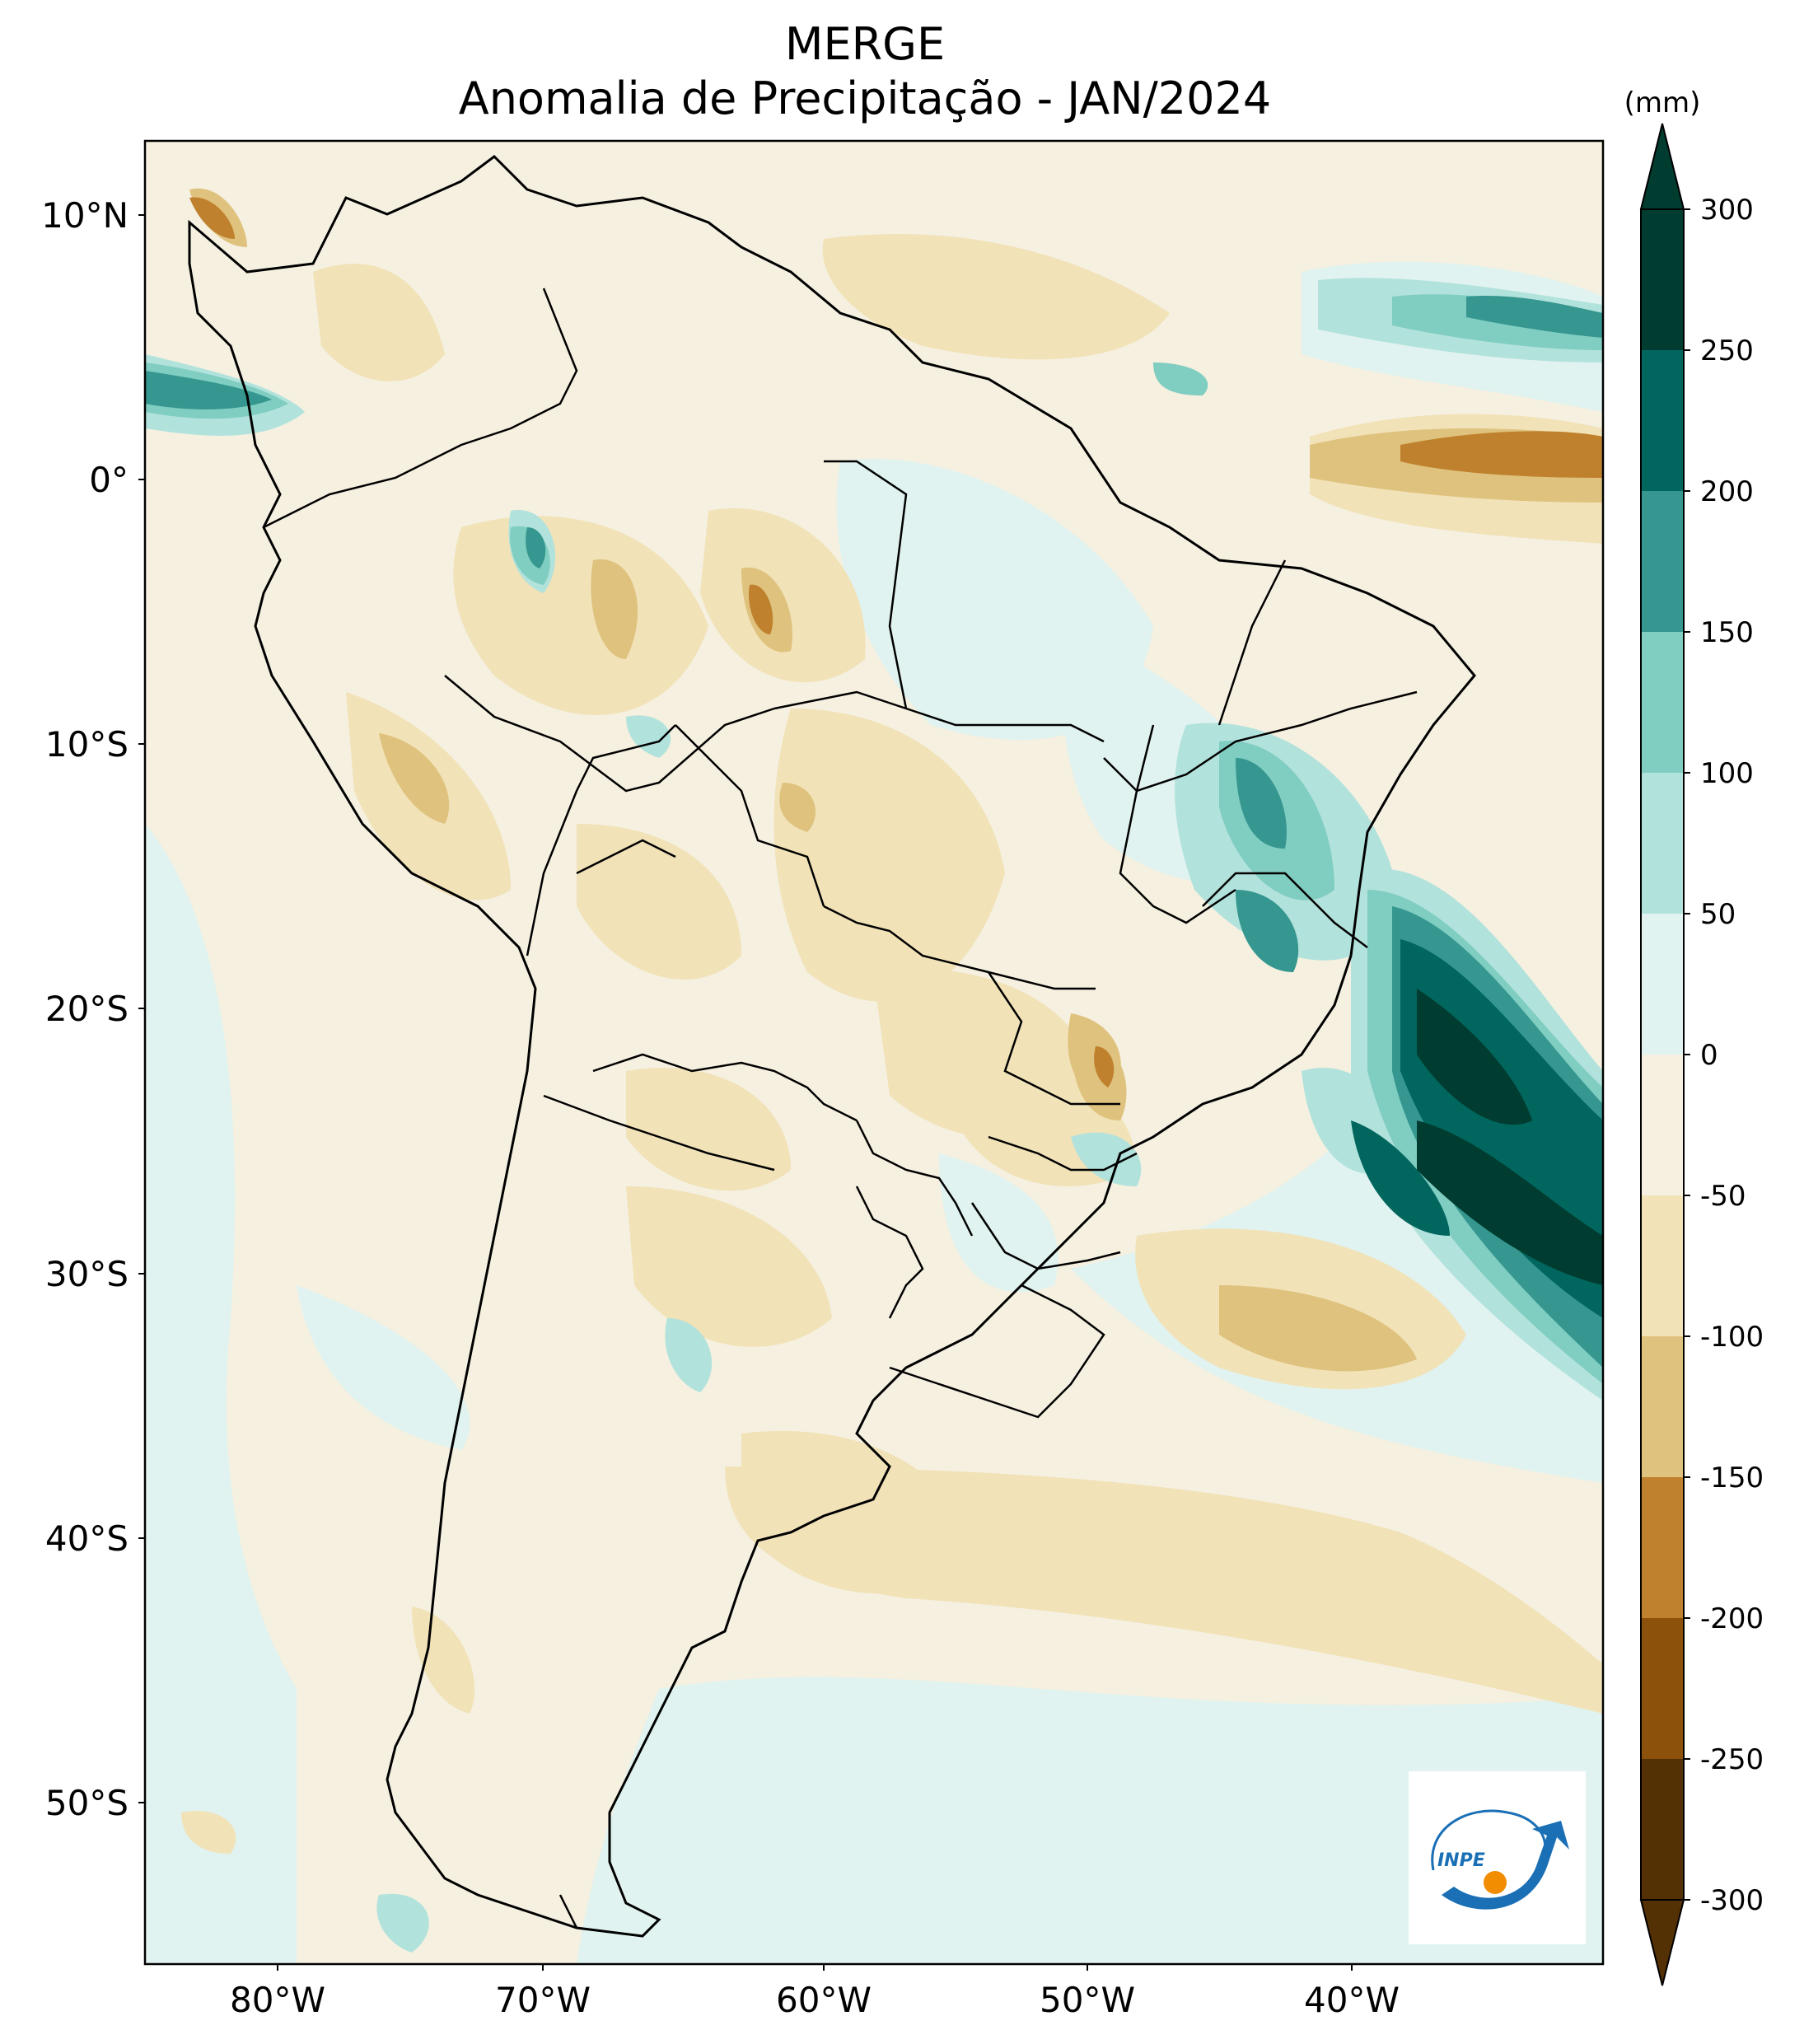  Describe the element at coordinates (1495, 1882) in the screenshot. I see `logo-sun-icon` at that location.